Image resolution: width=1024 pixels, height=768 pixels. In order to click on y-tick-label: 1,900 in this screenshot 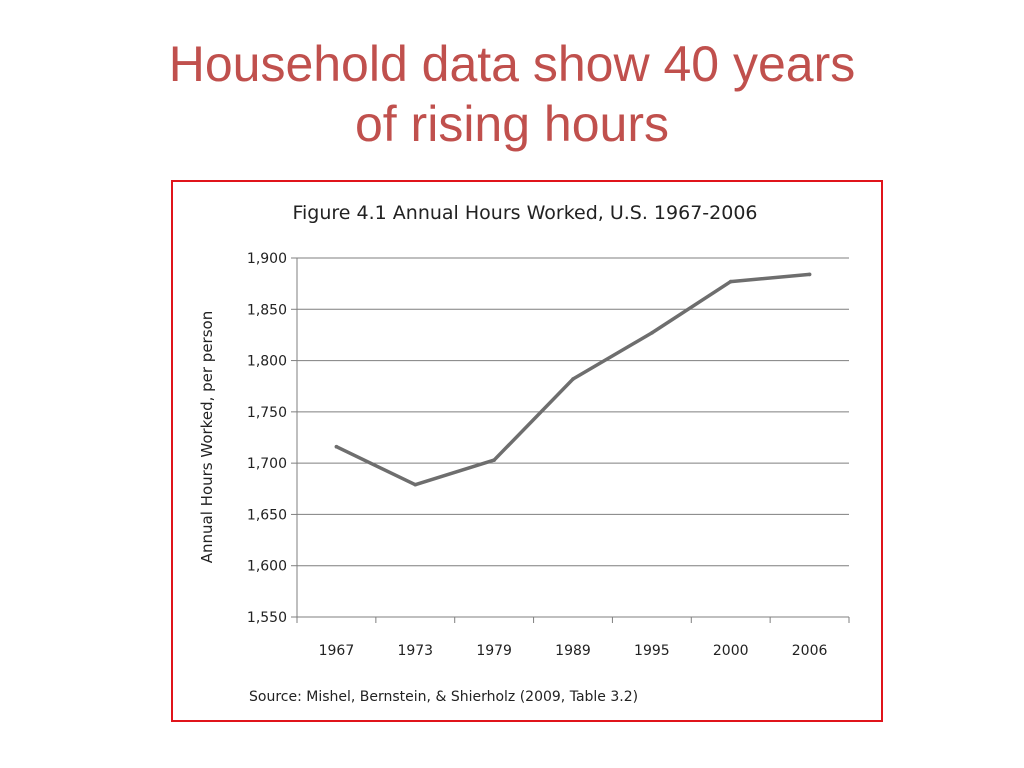, I will do `click(267, 259)`.